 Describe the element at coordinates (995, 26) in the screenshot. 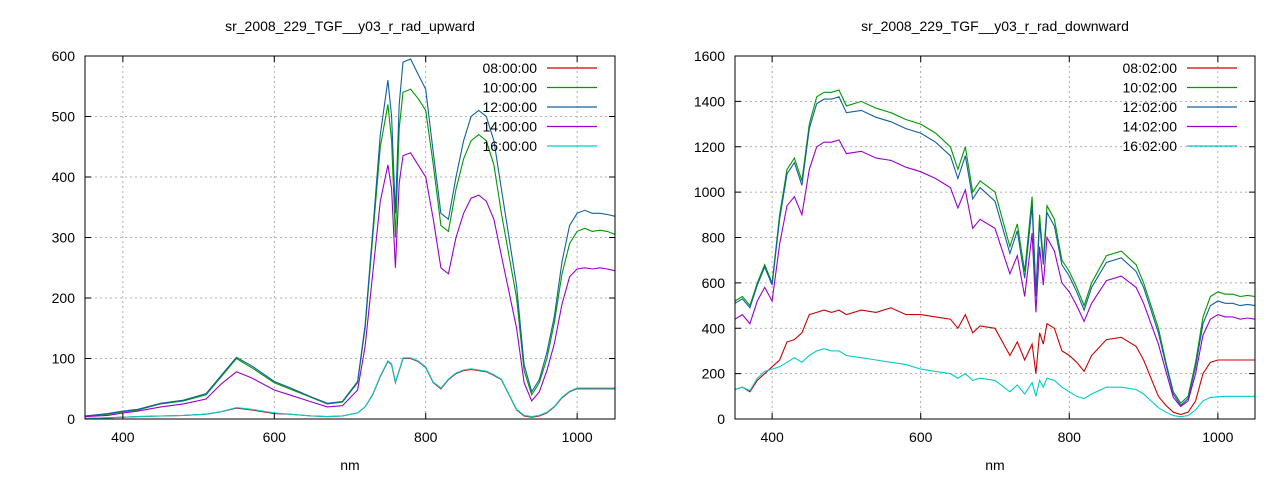

I see `chart-title: sr_2008_229_TGF__y03_r_rad_downward` at that location.